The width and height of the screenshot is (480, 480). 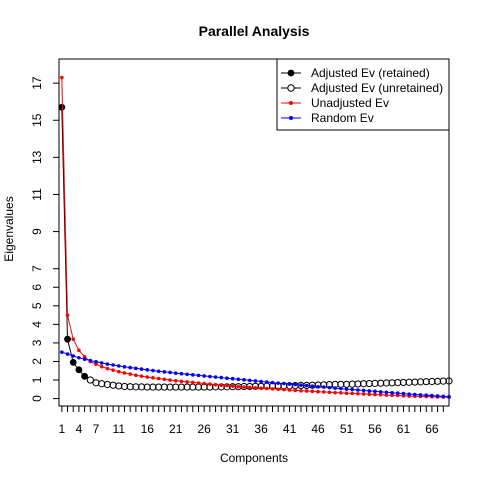 What do you see at coordinates (37, 157) in the screenshot?
I see `y-tick-label: 13` at bounding box center [37, 157].